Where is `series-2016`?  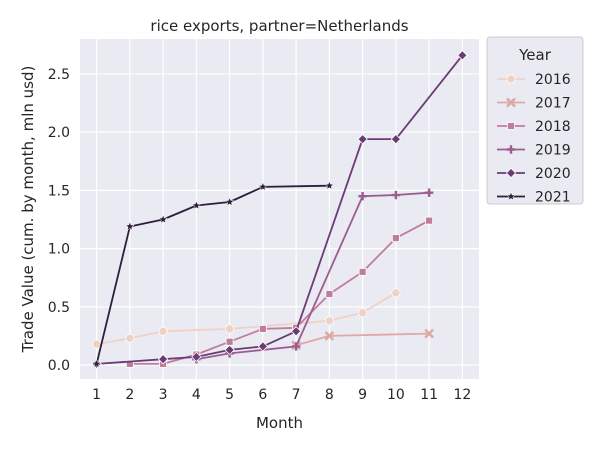 series-2016 is located at coordinates (246, 318).